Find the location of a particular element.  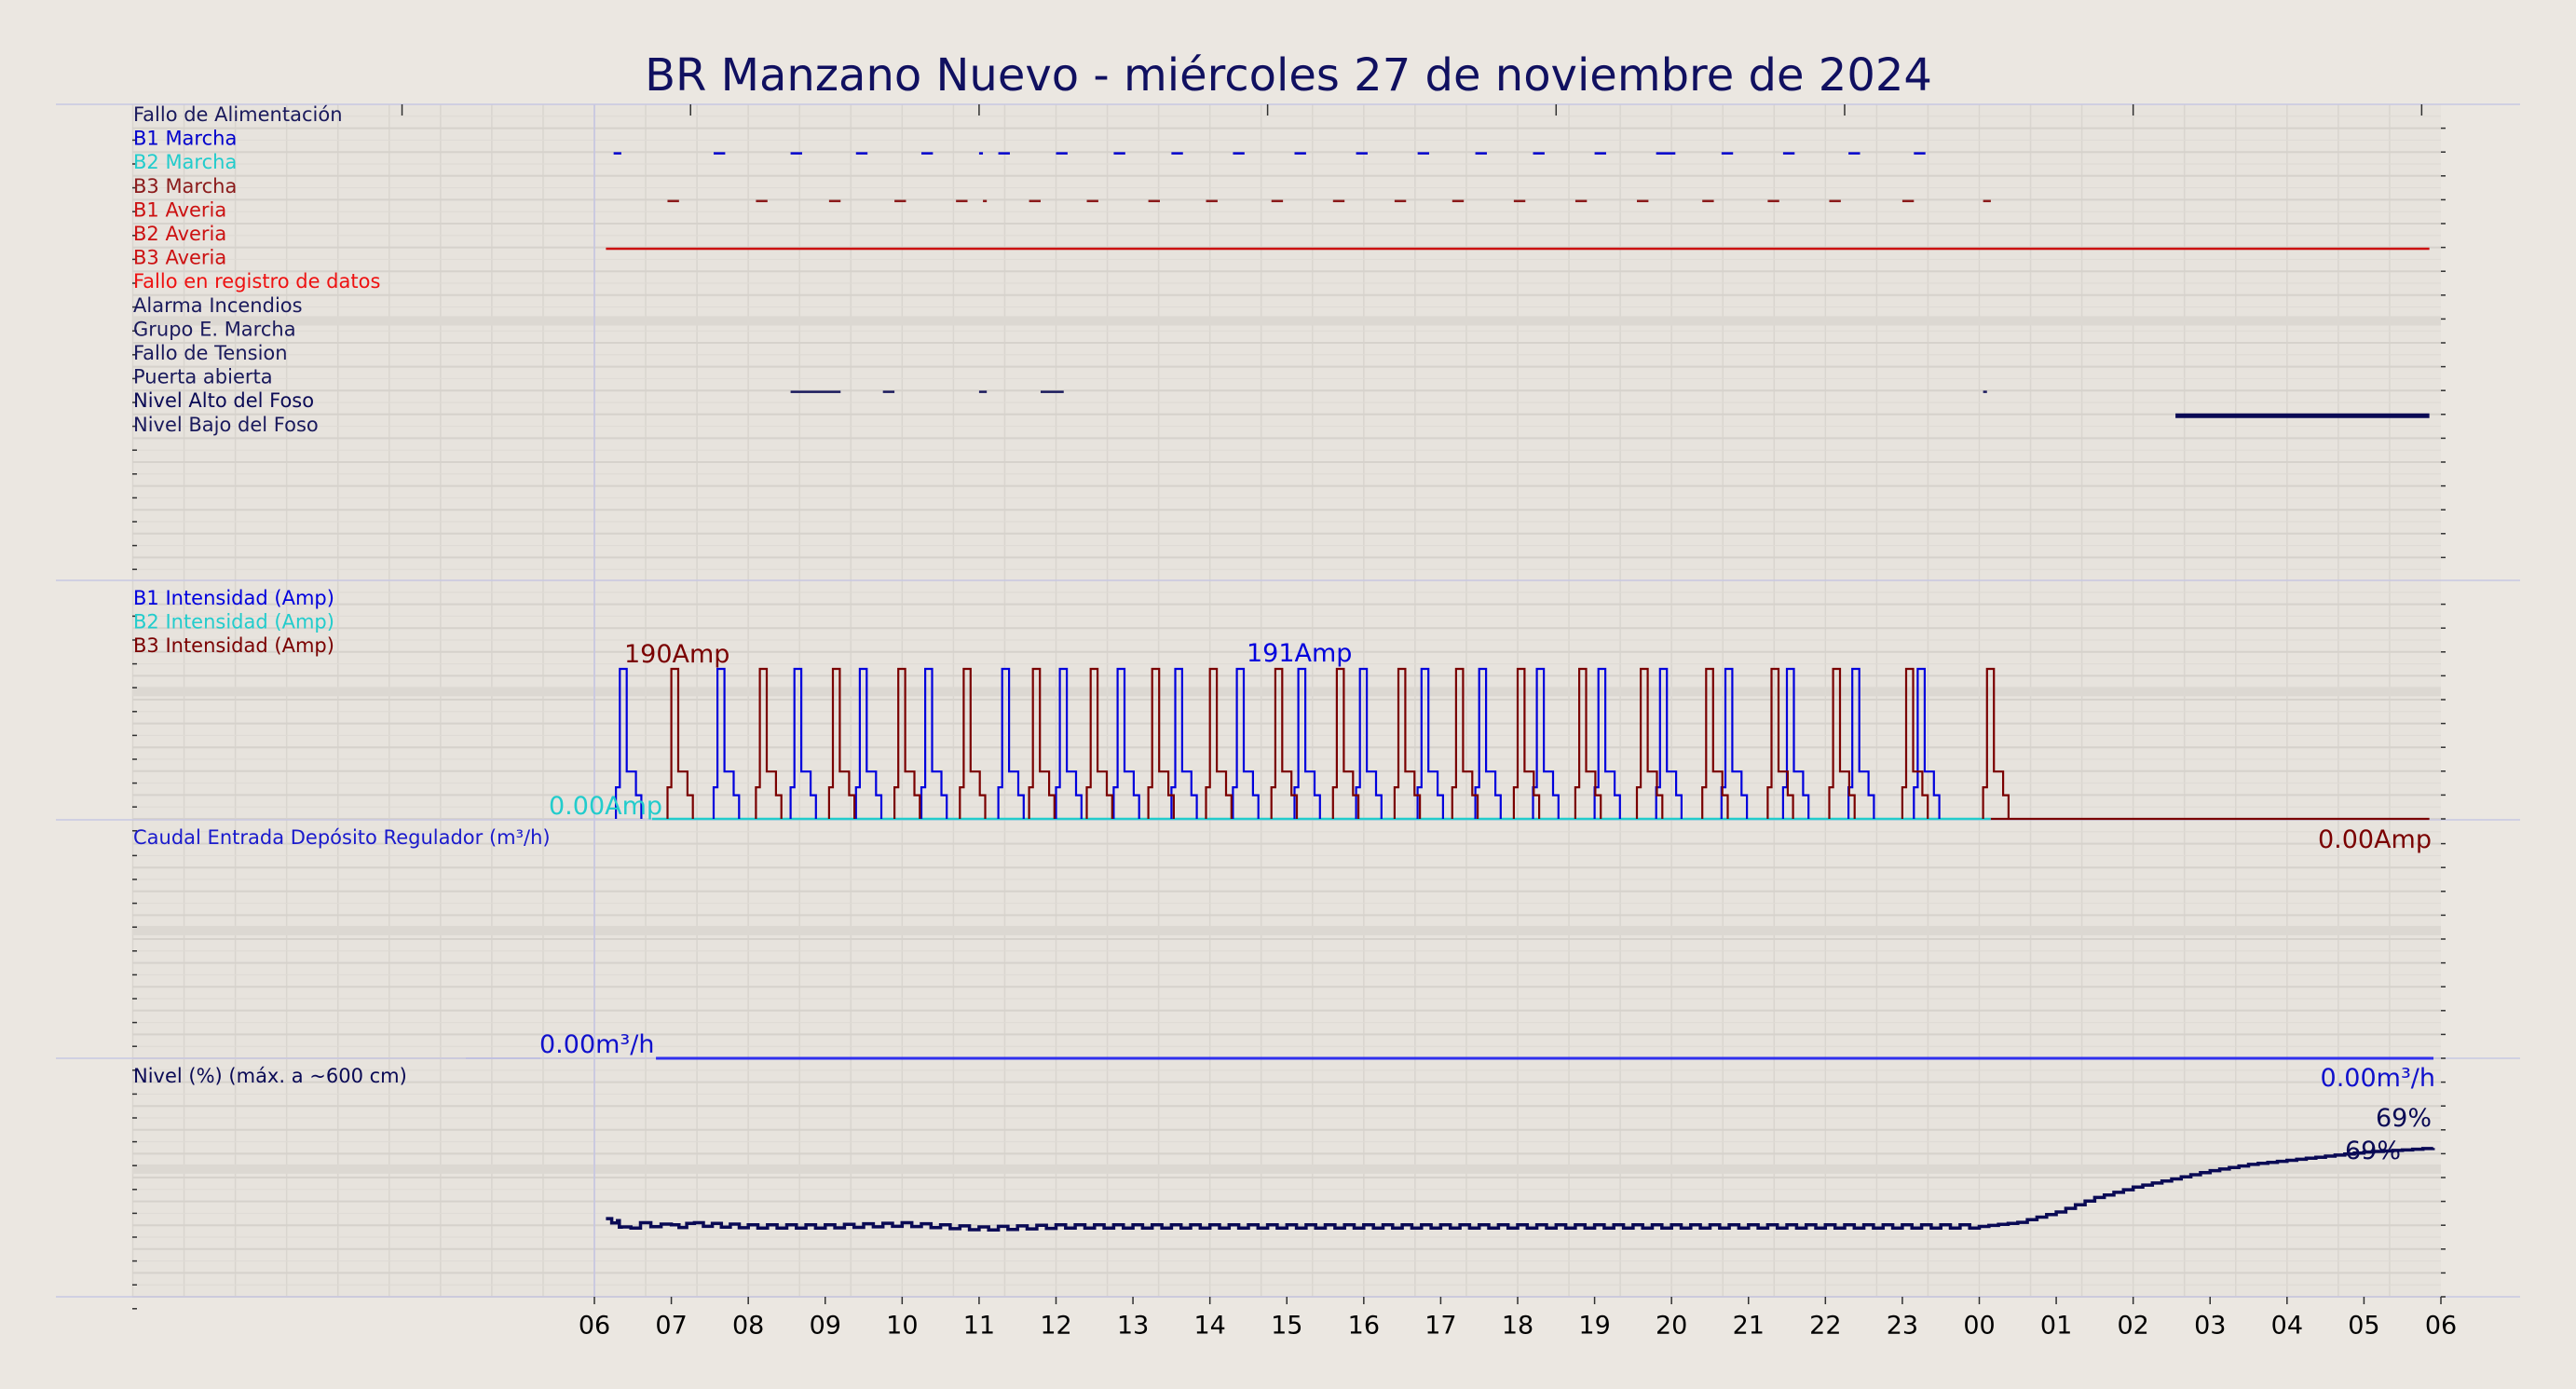

status-row-label: B1 Averia is located at coordinates (179, 209).